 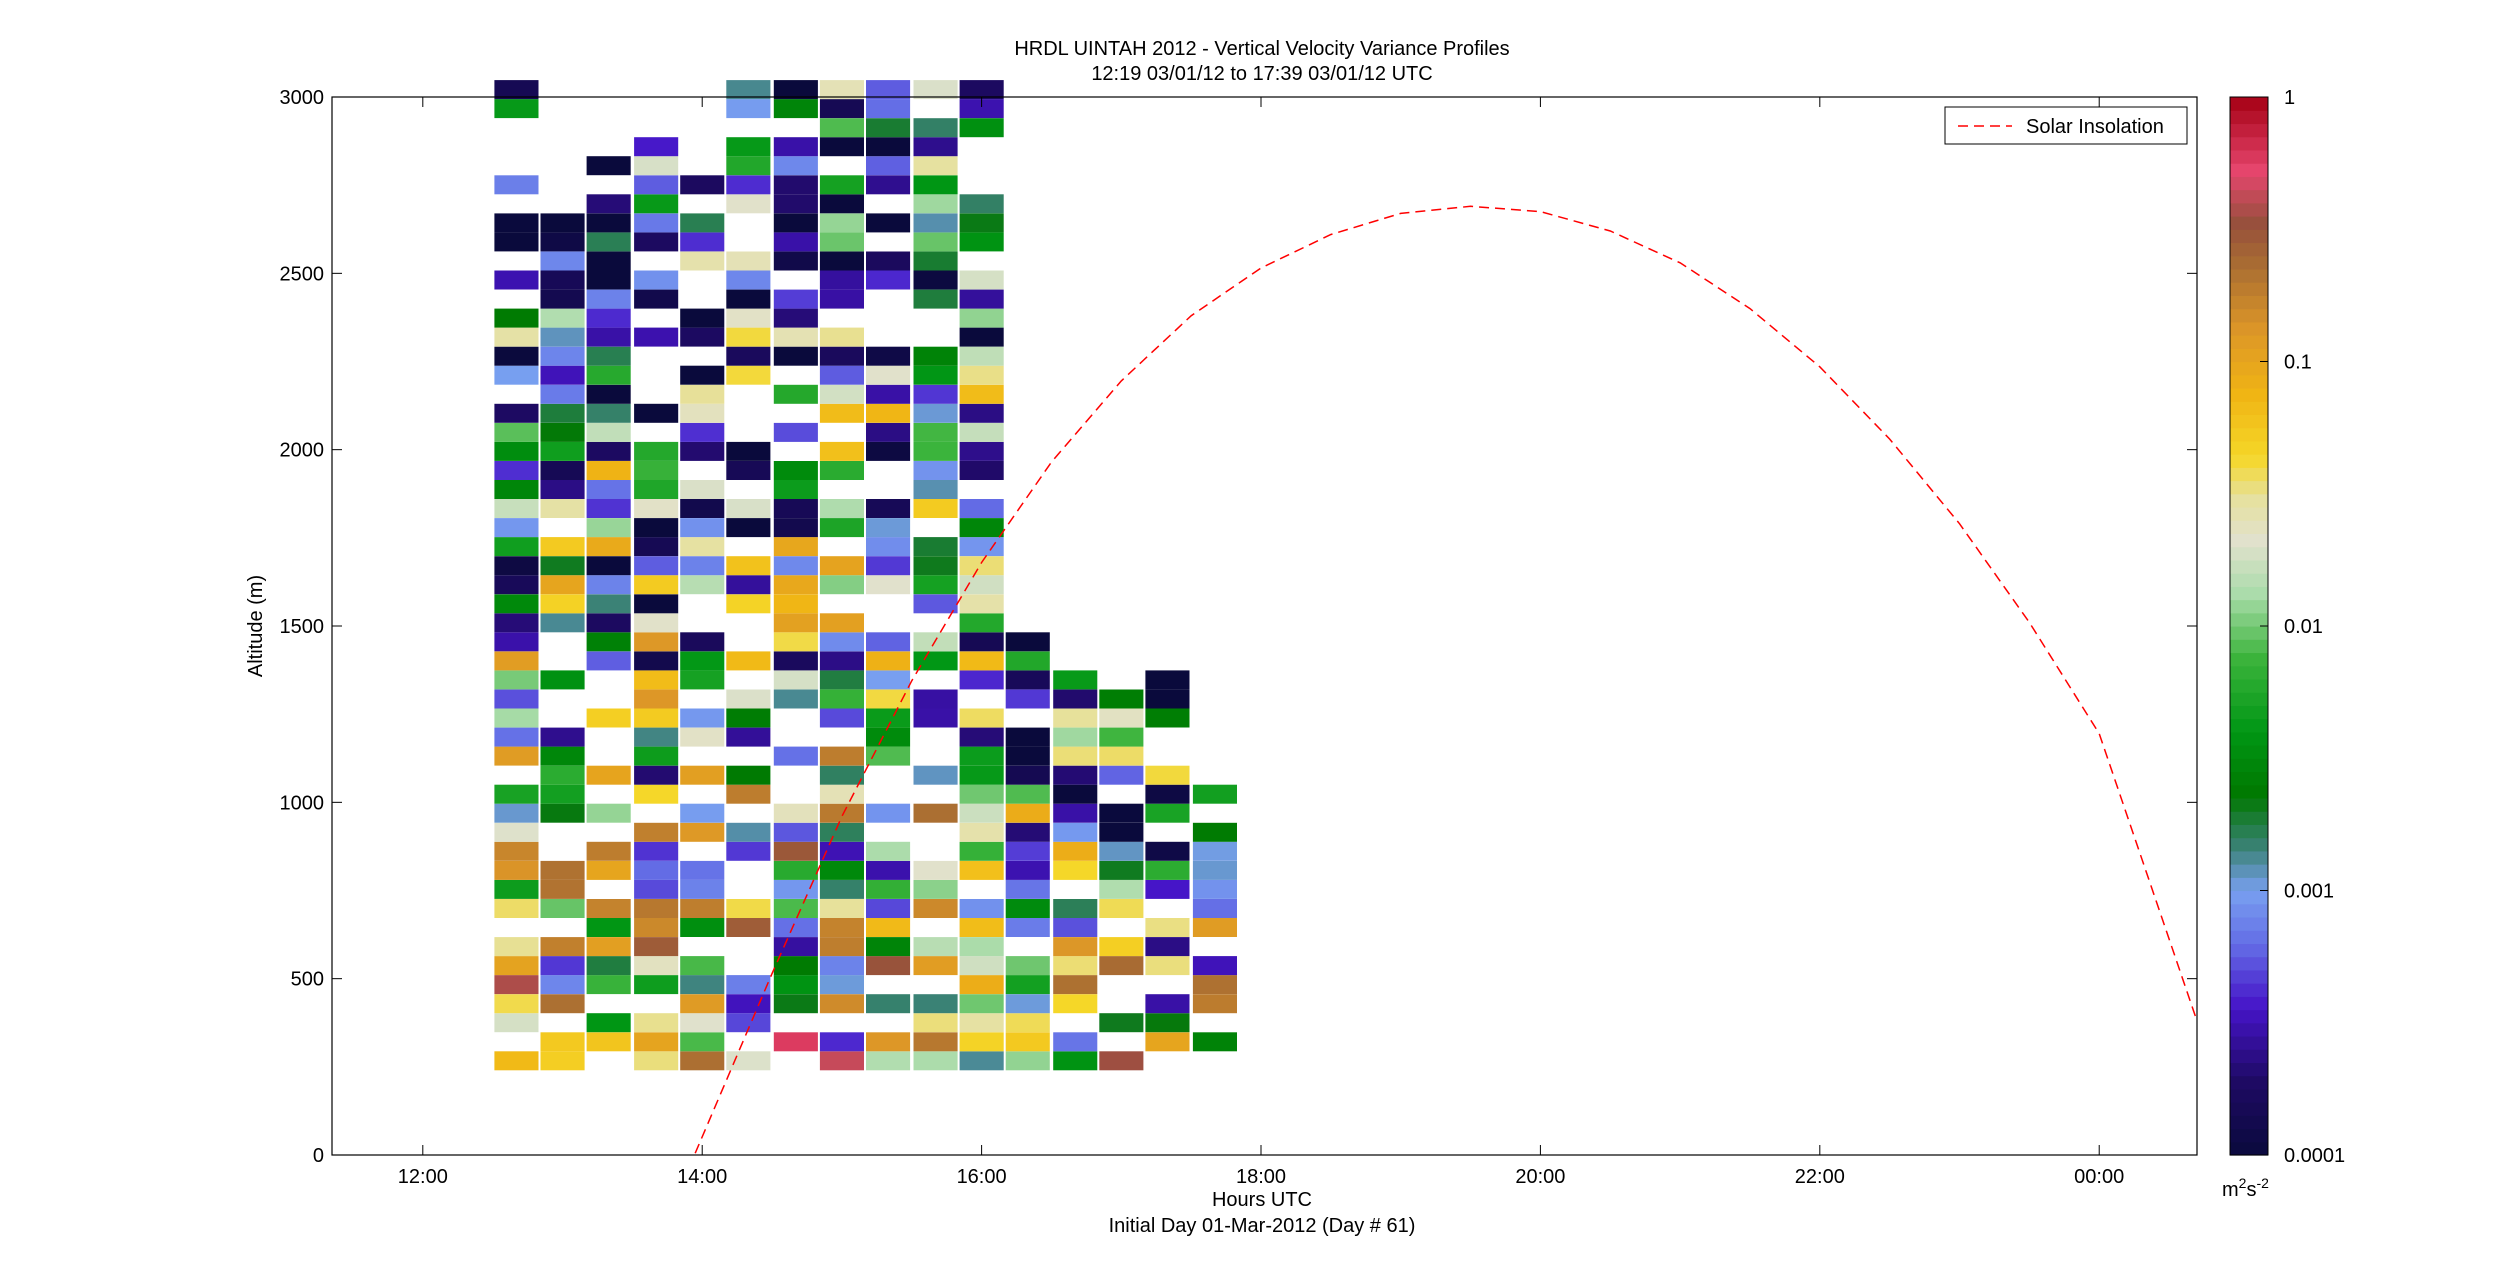 I want to click on x-tick-label: 00:00, so click(x=2099, y=1177).